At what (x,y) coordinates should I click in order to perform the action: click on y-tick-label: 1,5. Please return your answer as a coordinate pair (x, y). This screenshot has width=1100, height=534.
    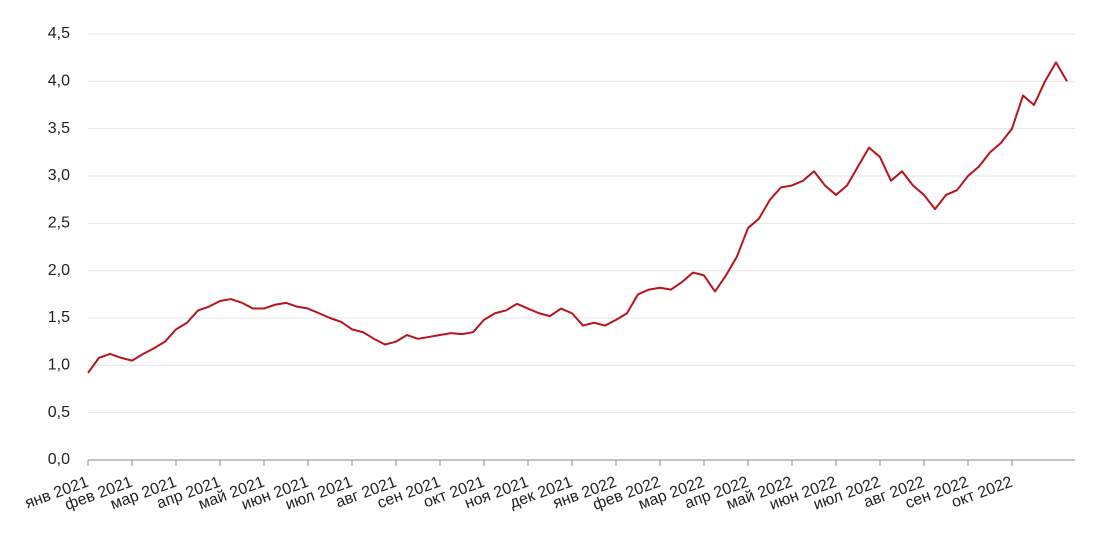
    Looking at the image, I should click on (59, 317).